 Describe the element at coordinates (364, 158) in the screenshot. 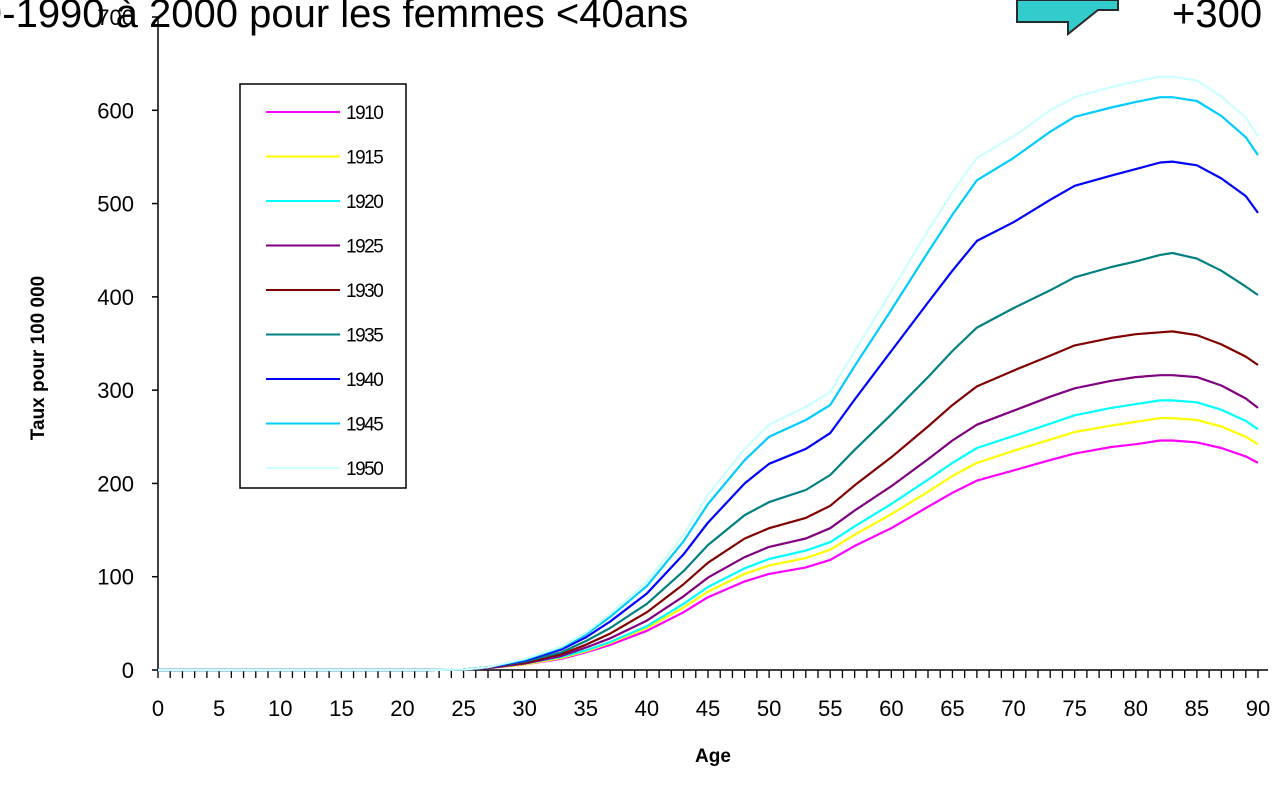

I see `legend-label: 1915` at that location.